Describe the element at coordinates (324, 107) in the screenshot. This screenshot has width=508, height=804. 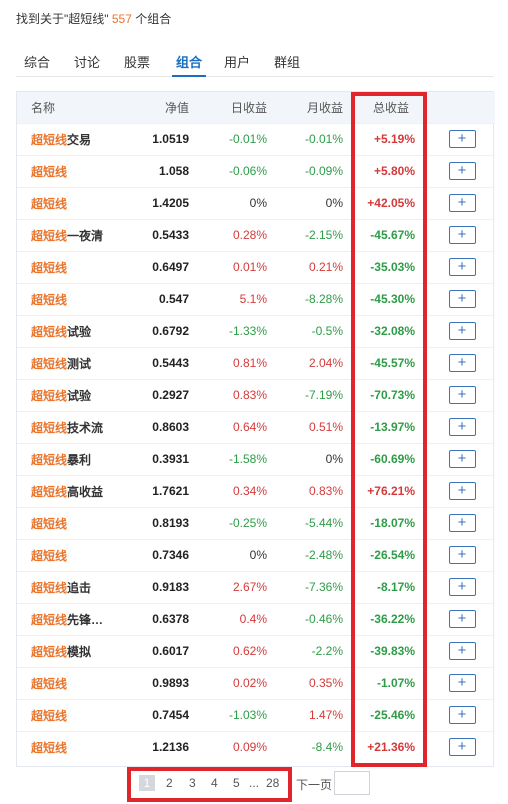
I see `header-monthly-return: 月收益` at that location.